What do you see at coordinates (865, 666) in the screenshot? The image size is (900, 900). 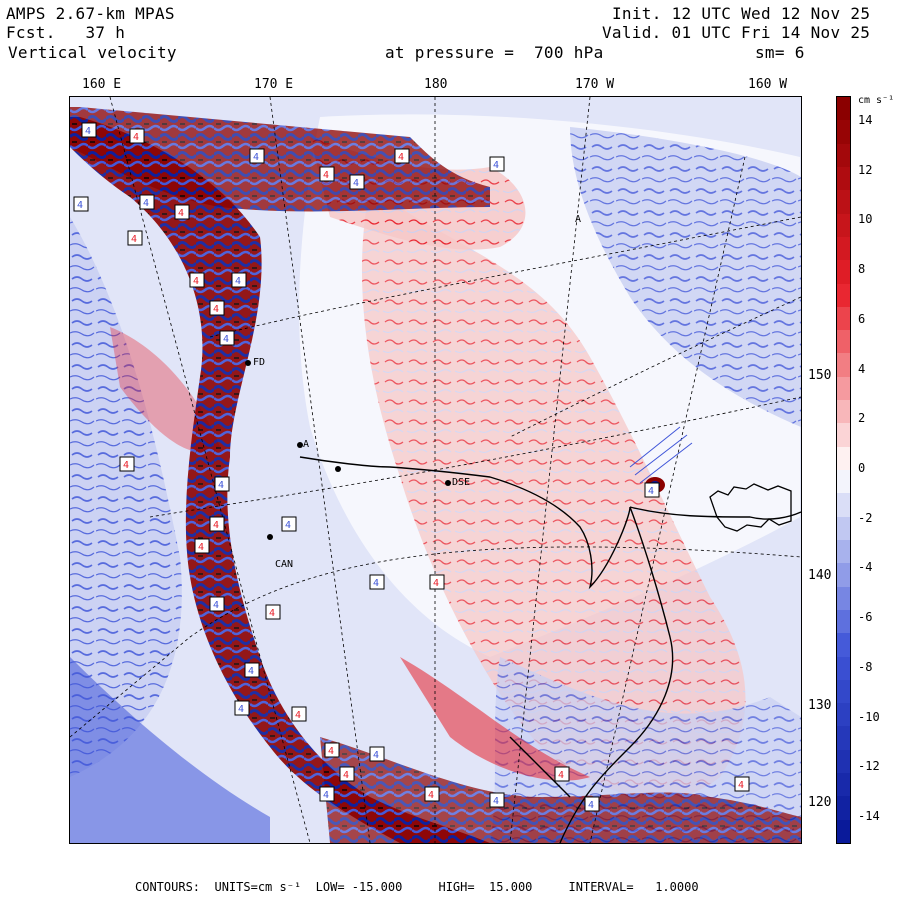 I see `colorbar-tick-label: -8` at bounding box center [865, 666].